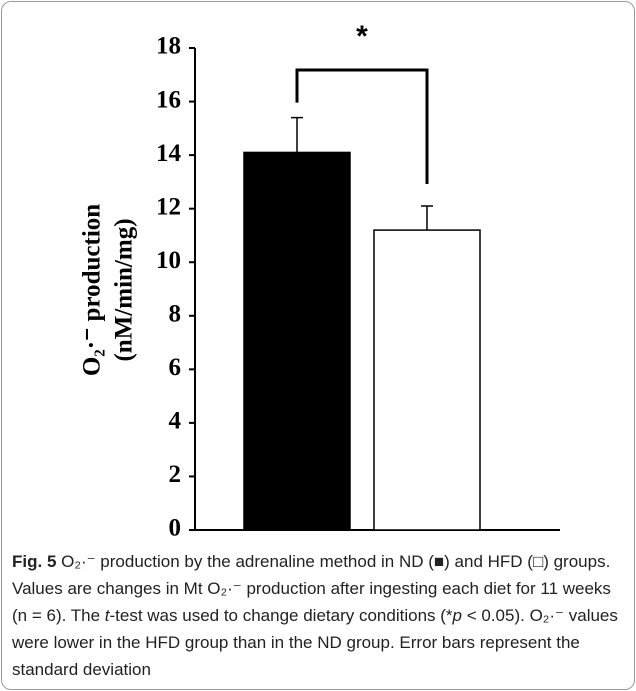  Describe the element at coordinates (169, 153) in the screenshot. I see `y-tick-label: 14` at that location.